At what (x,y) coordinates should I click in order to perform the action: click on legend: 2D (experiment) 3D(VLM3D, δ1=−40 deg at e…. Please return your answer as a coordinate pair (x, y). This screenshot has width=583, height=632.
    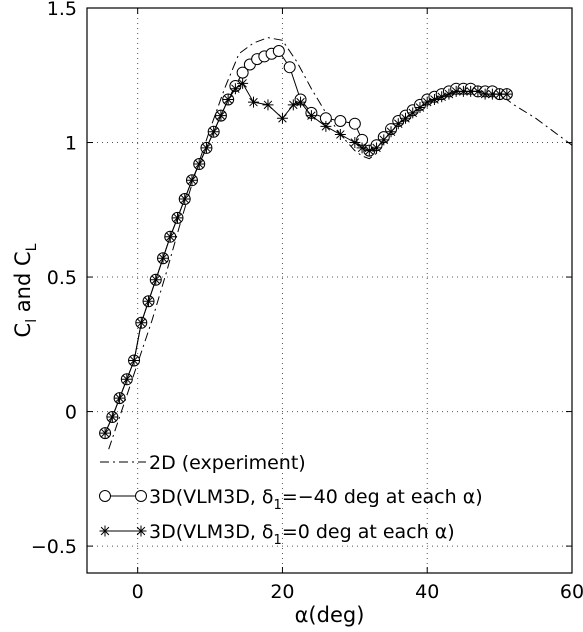
    Looking at the image, I should click on (291, 500).